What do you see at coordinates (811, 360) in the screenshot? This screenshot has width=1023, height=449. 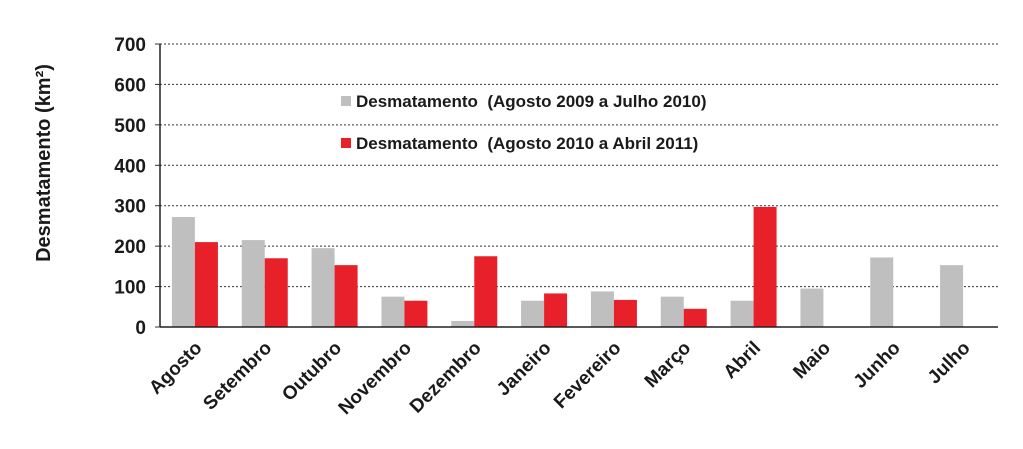 I see `x-tick-label: Maio` at bounding box center [811, 360].